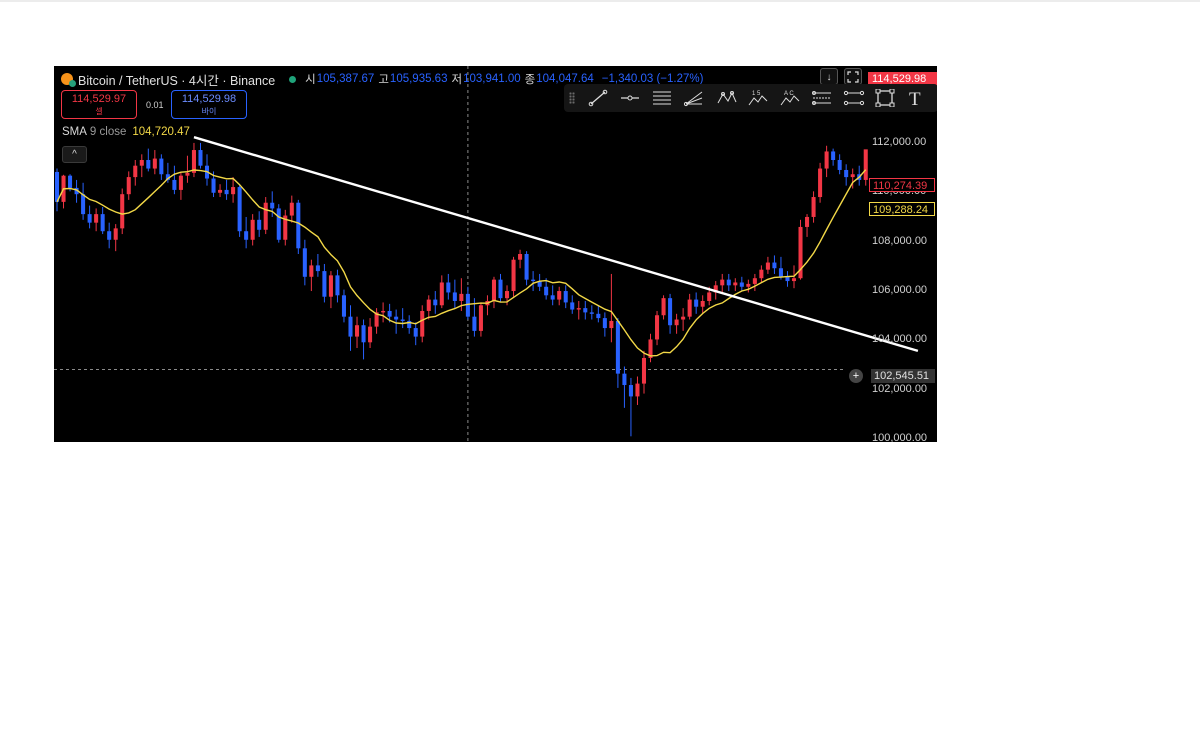 The height and width of the screenshot is (750, 1200). I want to click on sma-price-badge: 109,288.24, so click(902, 209).